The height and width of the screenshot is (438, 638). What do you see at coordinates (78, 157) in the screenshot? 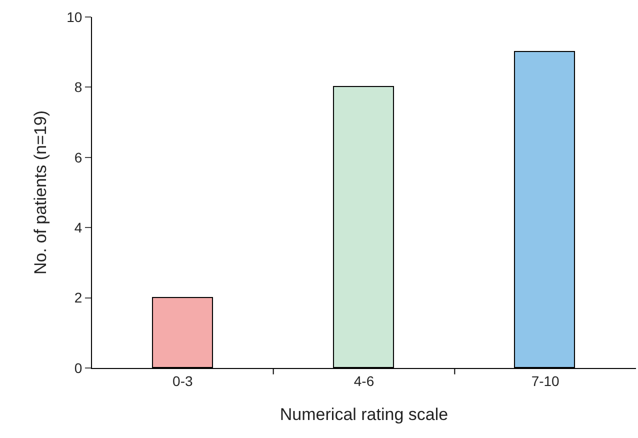
I see `y-tick-label: 6` at bounding box center [78, 157].